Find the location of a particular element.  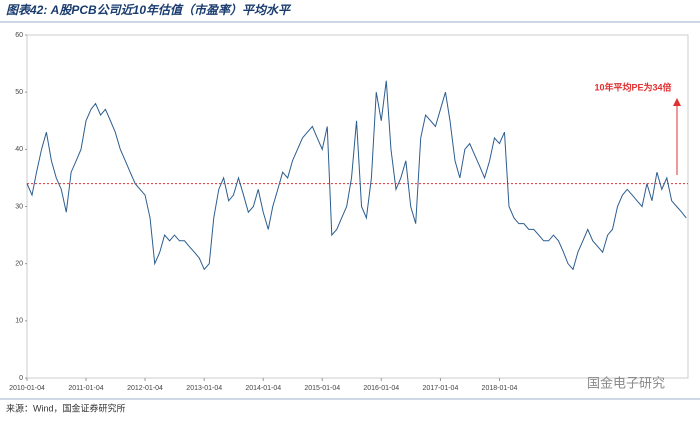

x-tick-label: 2011-01-04 is located at coordinates (85, 388).